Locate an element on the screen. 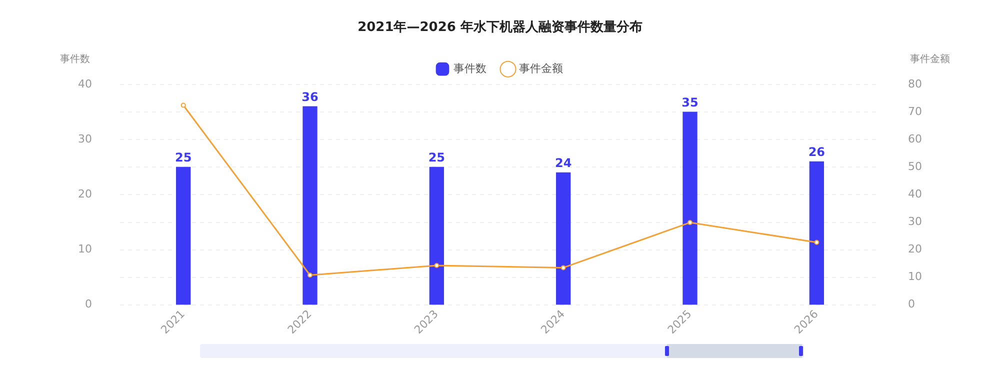 Image resolution: width=1000 pixels, height=371 pixels. chart-title: 2021年—2026 年水下机器人融资事件数量分布 is located at coordinates (500, 28).